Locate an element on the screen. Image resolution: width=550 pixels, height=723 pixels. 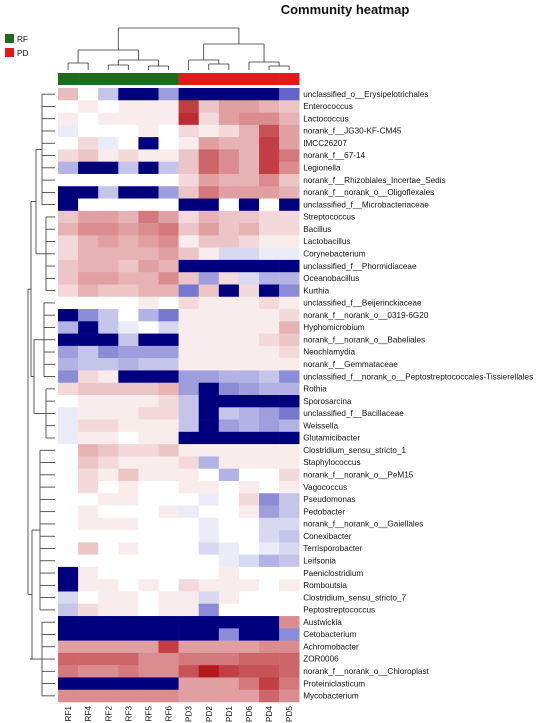
row-label-imcc26207: IMCC26207 is located at coordinates (325, 143).